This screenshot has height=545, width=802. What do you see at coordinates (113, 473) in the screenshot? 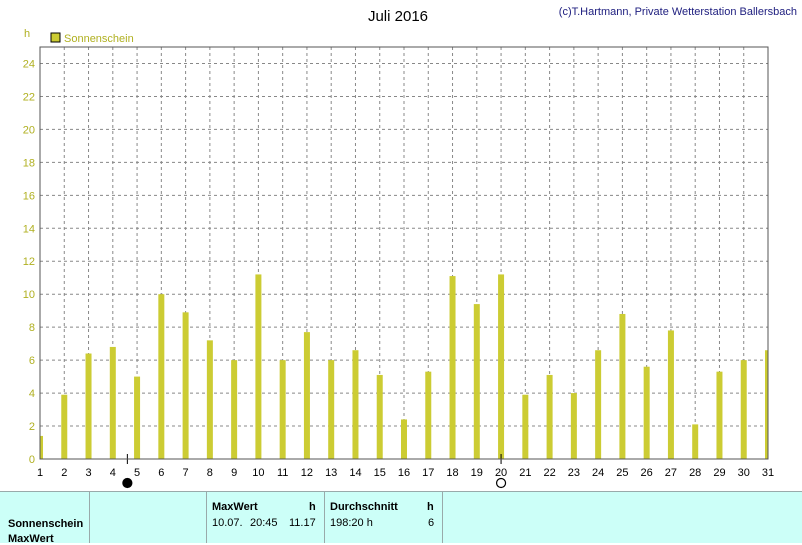
I see `x-tick-label: 4` at bounding box center [113, 473].